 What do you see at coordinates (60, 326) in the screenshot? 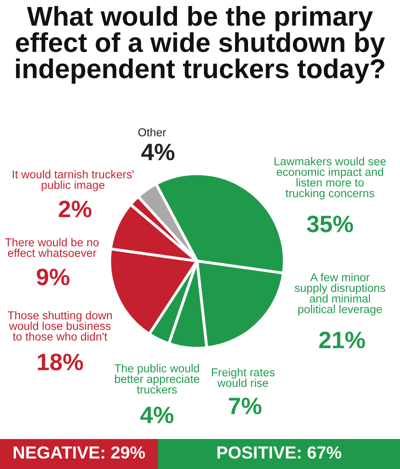
I see `slice-label: Those shutting down would lose business to those who didn't` at bounding box center [60, 326].